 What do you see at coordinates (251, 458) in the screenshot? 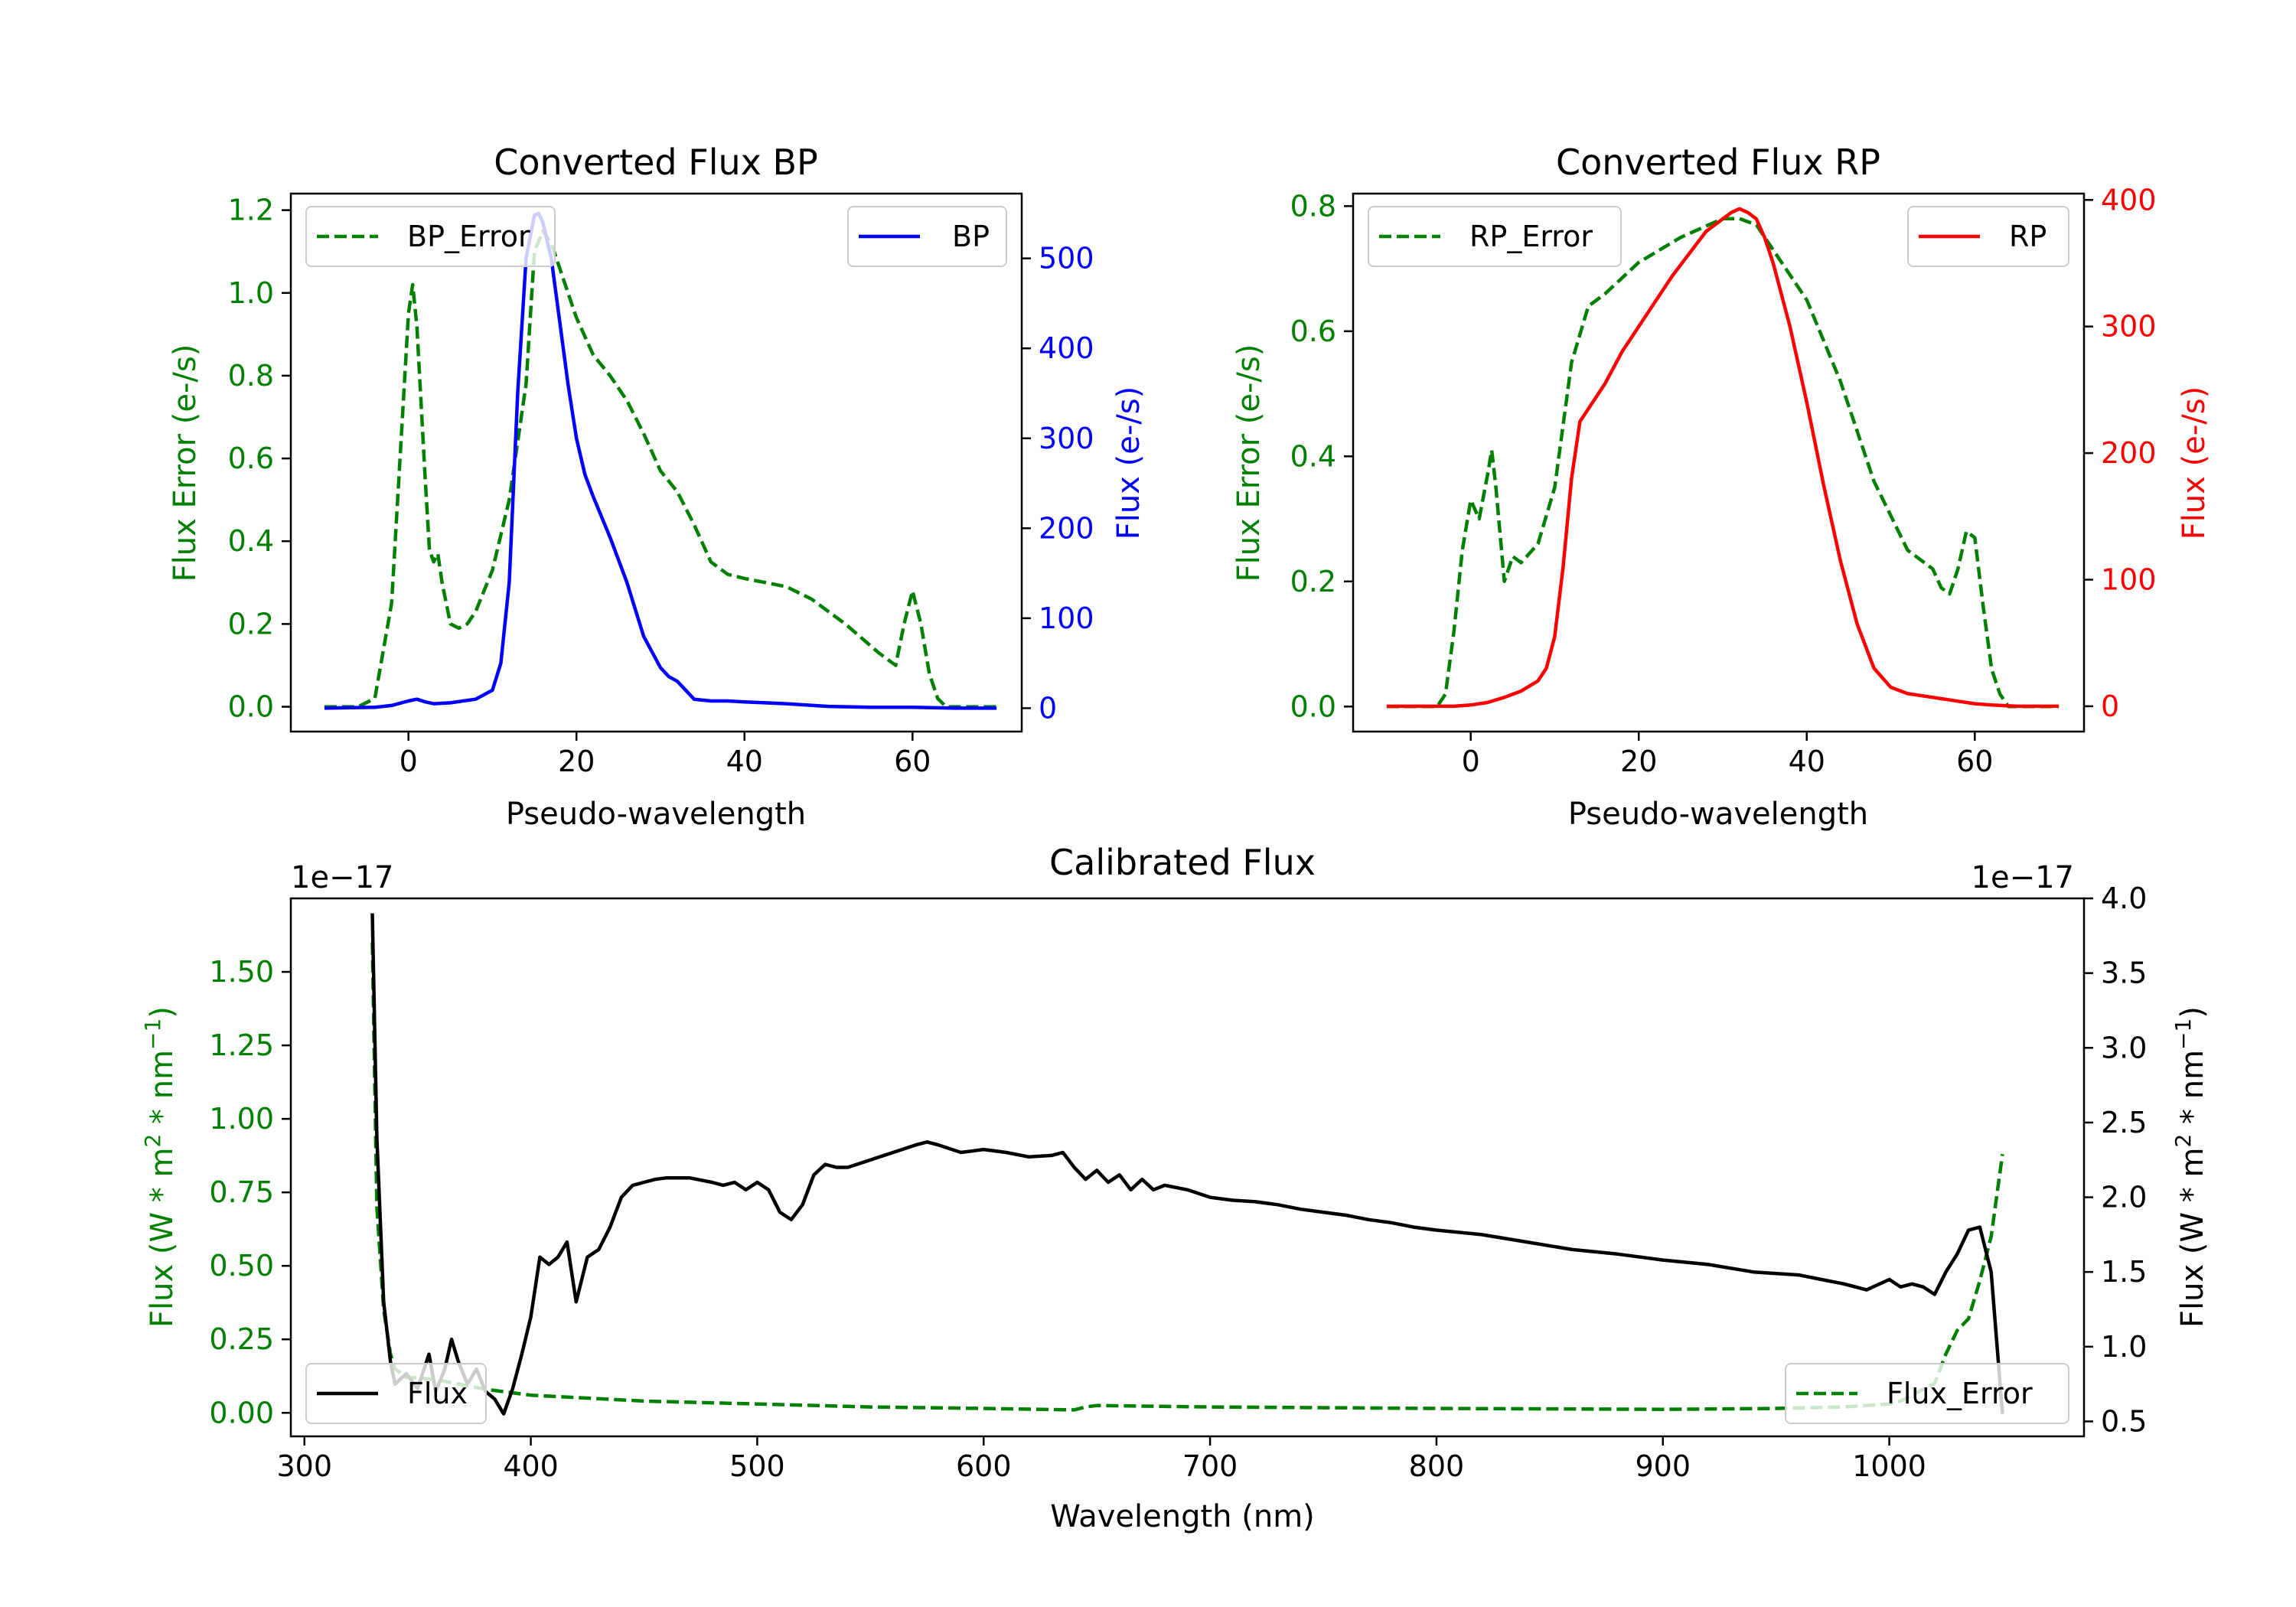
I see `bp-left-tick-label: 0.6` at bounding box center [251, 458].